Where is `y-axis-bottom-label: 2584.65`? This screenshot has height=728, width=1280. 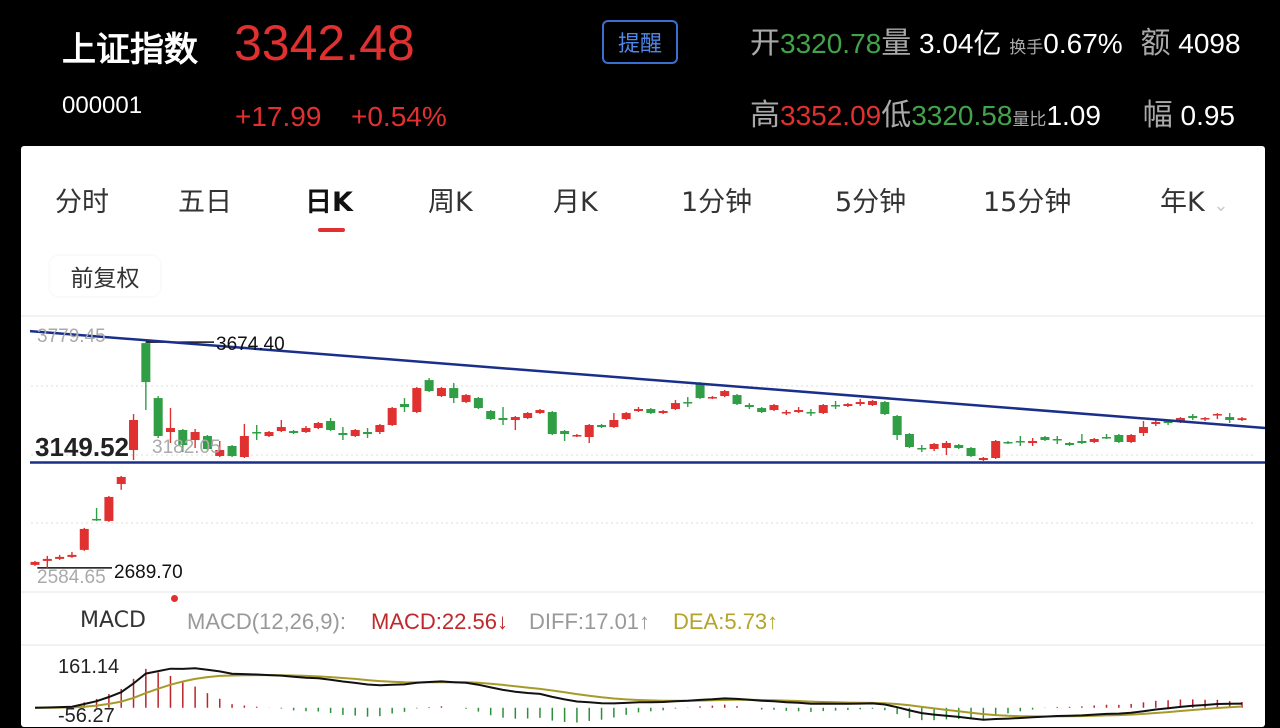 y-axis-bottom-label: 2584.65 is located at coordinates (71, 577).